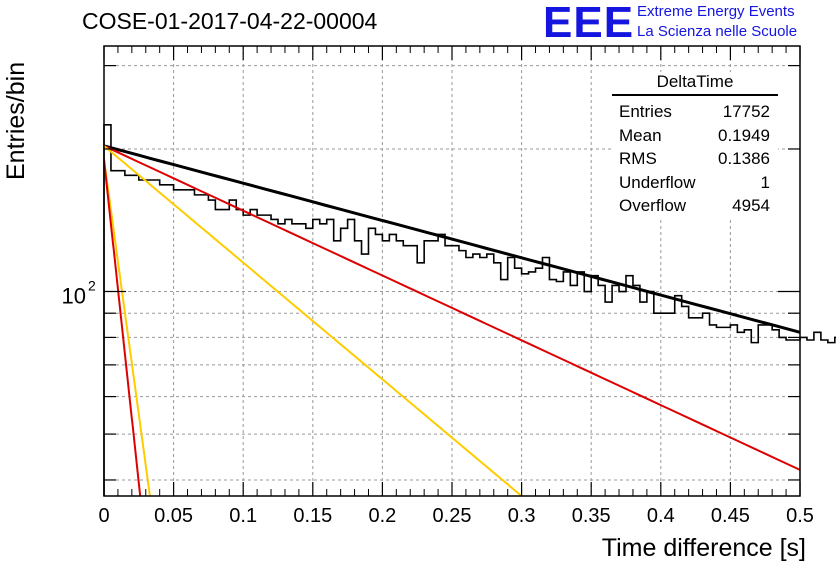 This screenshot has height=572, width=836. I want to click on x-tick-label: 0.05, so click(173, 516).